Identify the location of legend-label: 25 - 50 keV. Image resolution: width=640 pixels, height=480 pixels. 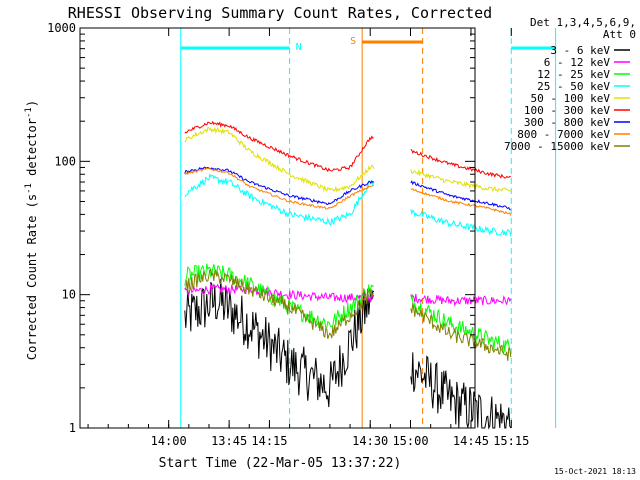
(573, 86).